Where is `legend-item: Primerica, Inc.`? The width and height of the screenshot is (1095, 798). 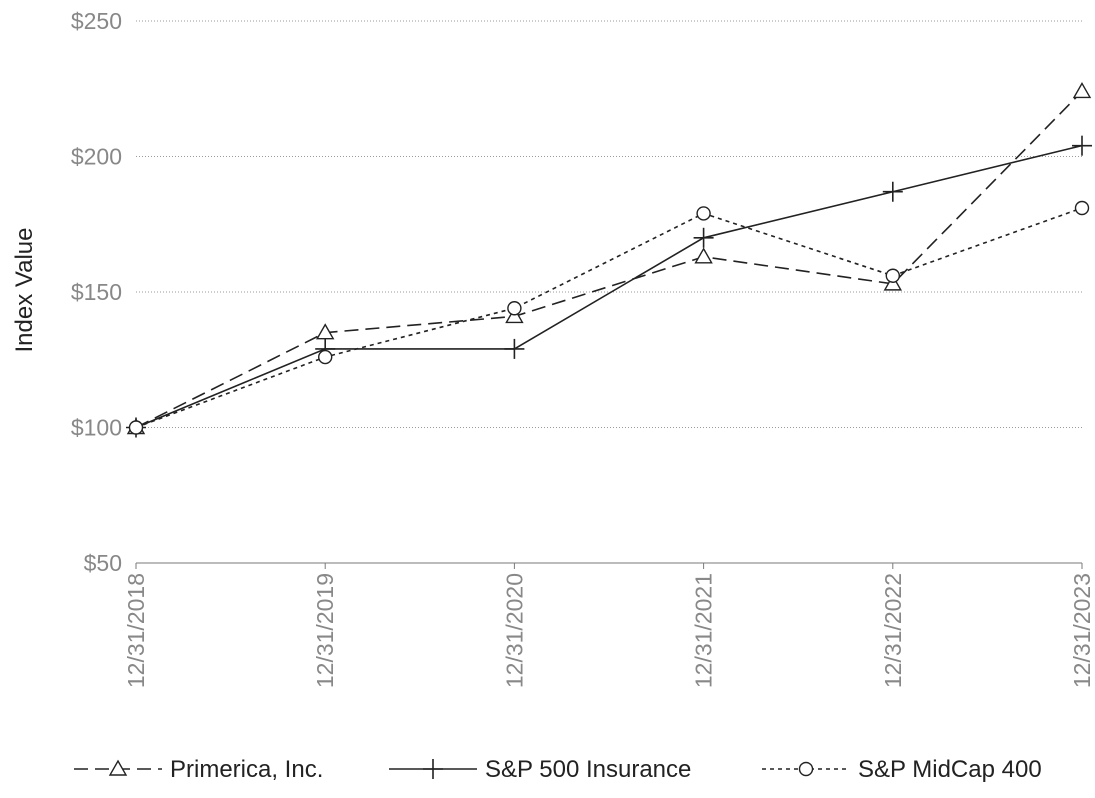 legend-item: Primerica, Inc. is located at coordinates (198, 769).